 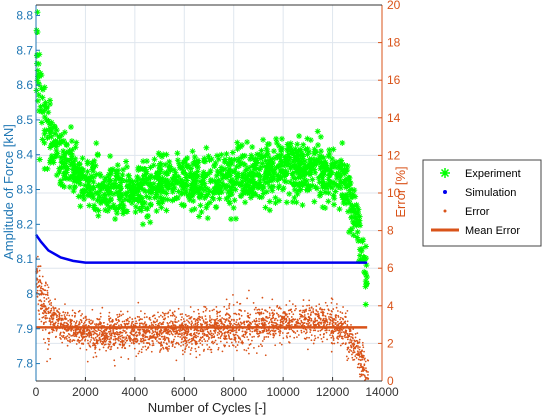 I want to click on legend-label: Experiment, so click(x=493, y=174).